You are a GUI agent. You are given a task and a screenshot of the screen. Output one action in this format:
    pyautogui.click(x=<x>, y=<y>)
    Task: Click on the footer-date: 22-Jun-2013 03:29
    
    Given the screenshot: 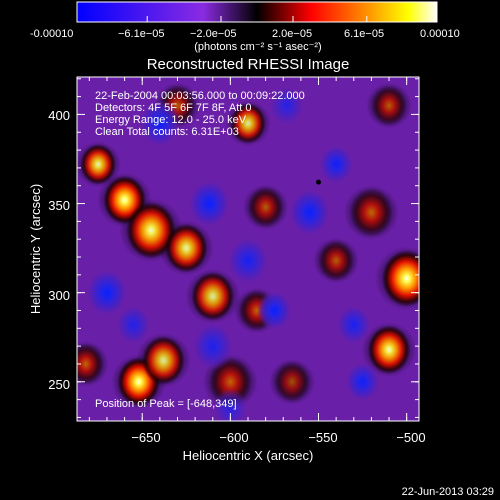 What is the action you would take?
    pyautogui.click(x=447, y=492)
    